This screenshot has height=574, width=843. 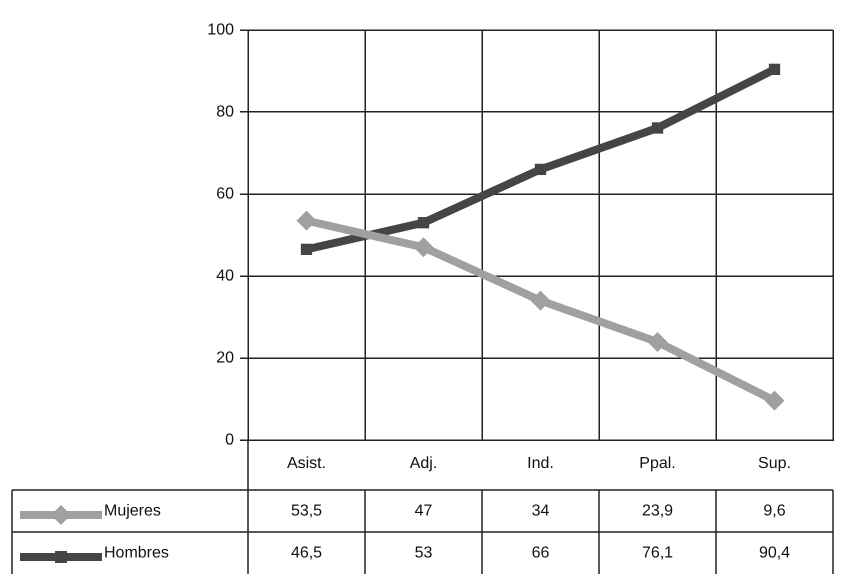 I want to click on y-tick-label: 100, so click(x=220, y=29).